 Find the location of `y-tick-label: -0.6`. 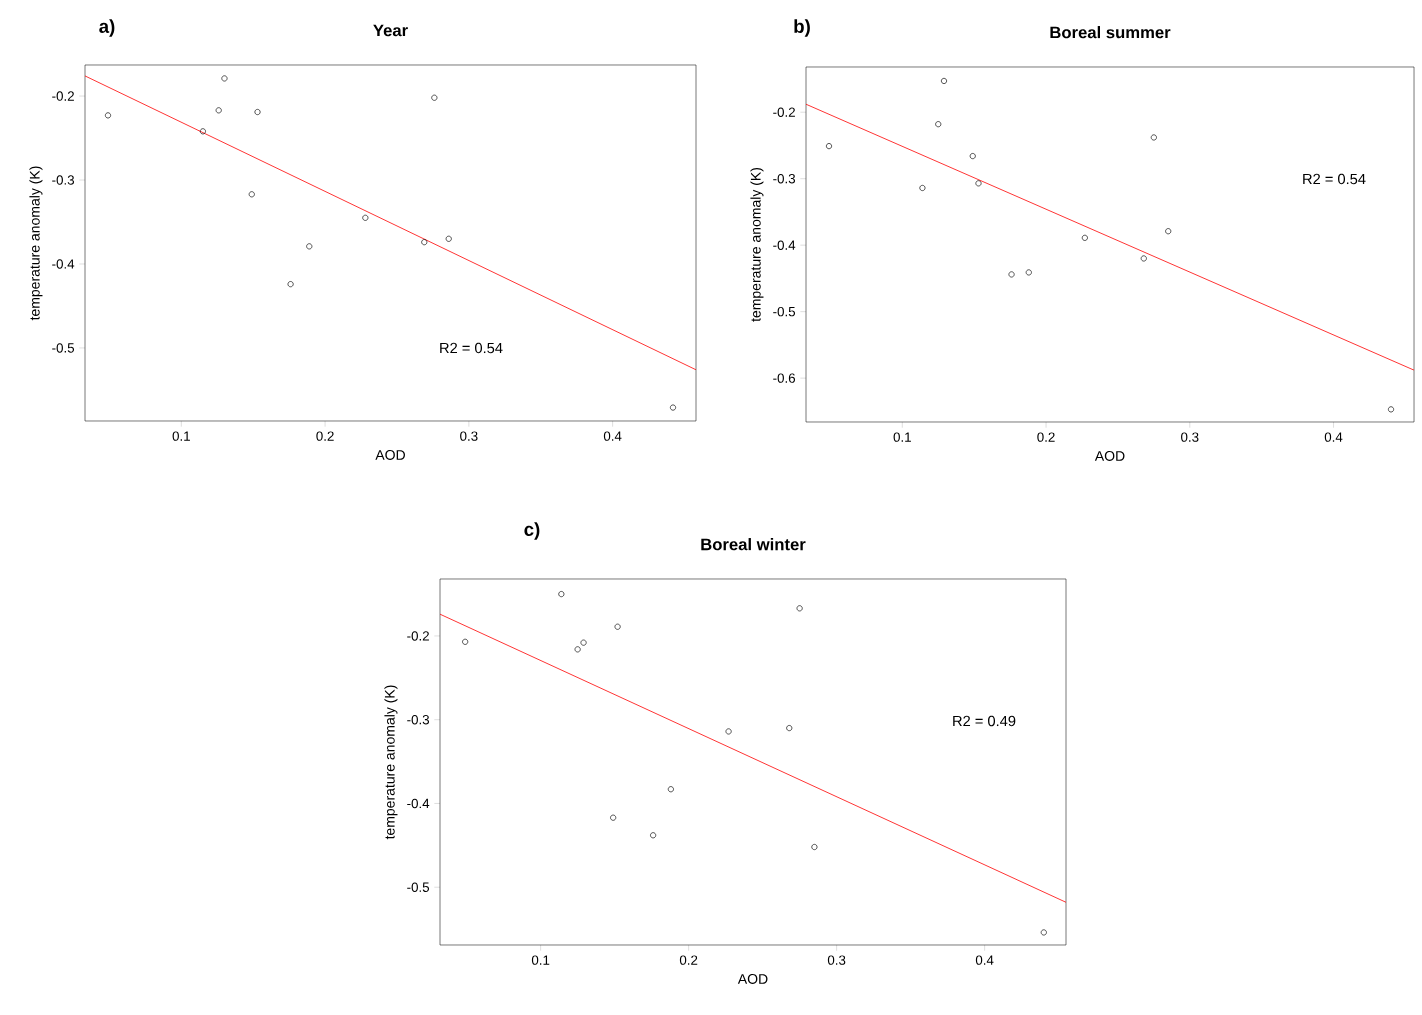

y-tick-label: -0.6 is located at coordinates (784, 378).